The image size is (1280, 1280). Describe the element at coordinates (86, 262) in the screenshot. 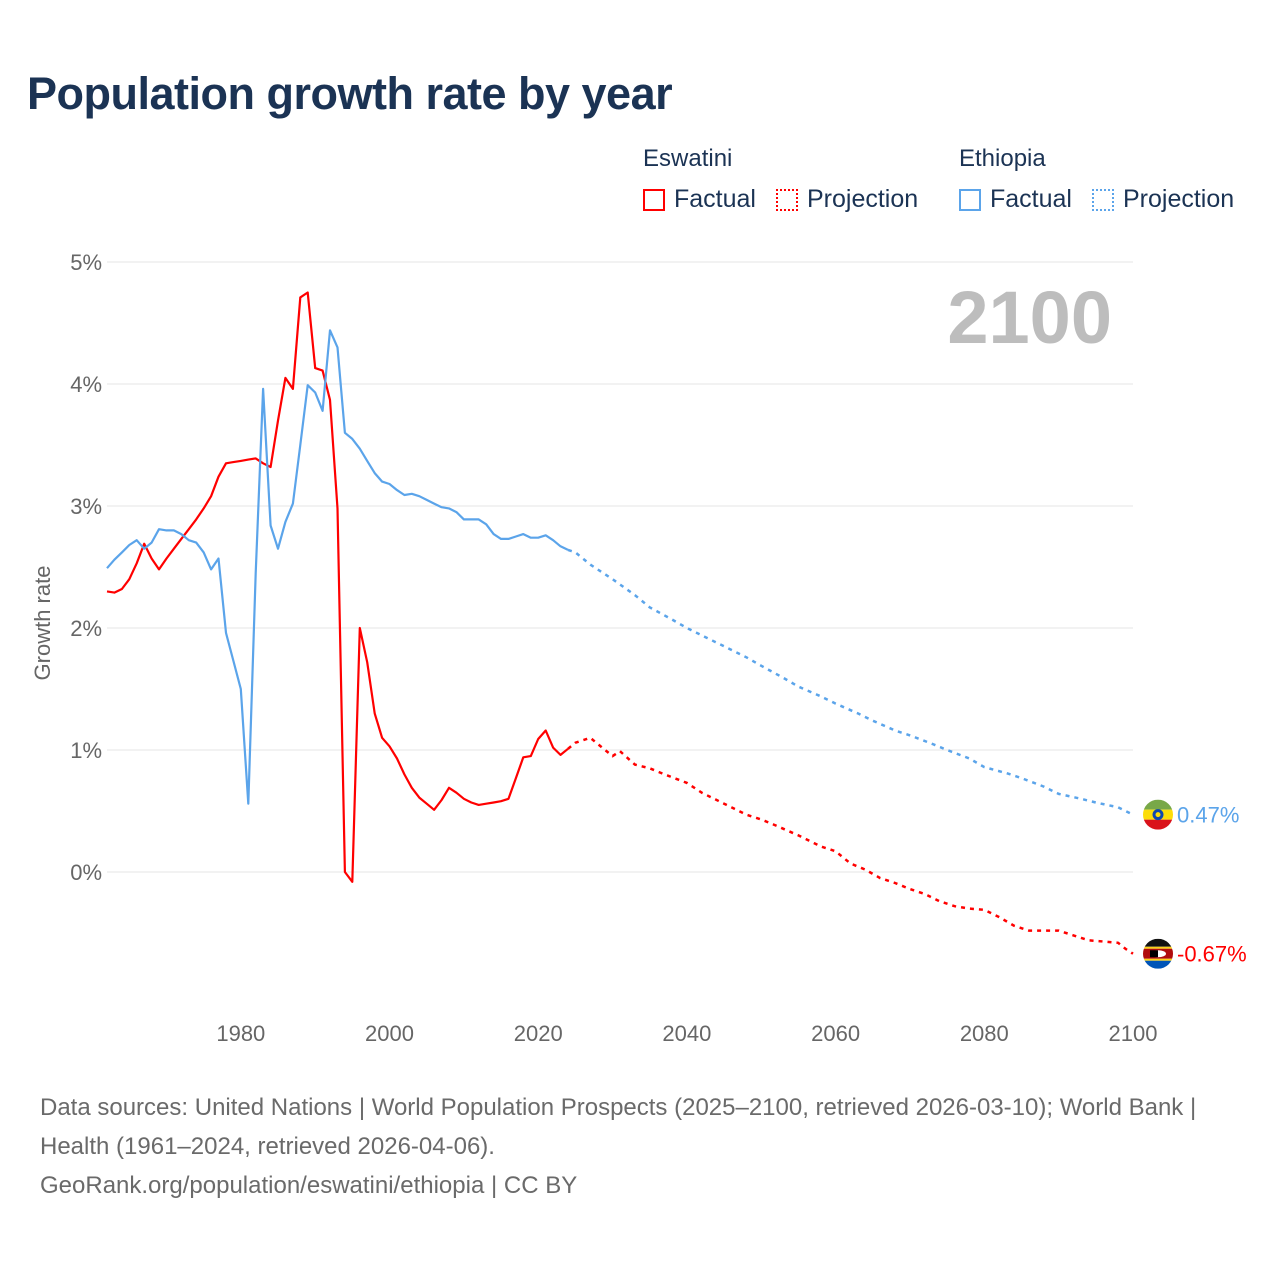

I see `y-tick-label: 5%` at that location.